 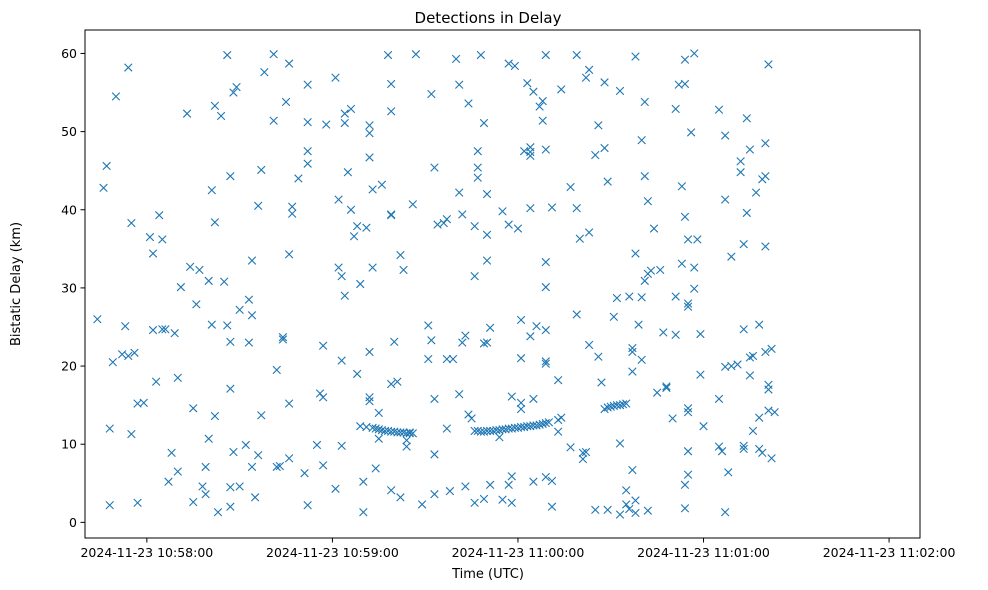 I want to click on x-tick-label: 2024-11-23 10:59:00, so click(x=332, y=552).